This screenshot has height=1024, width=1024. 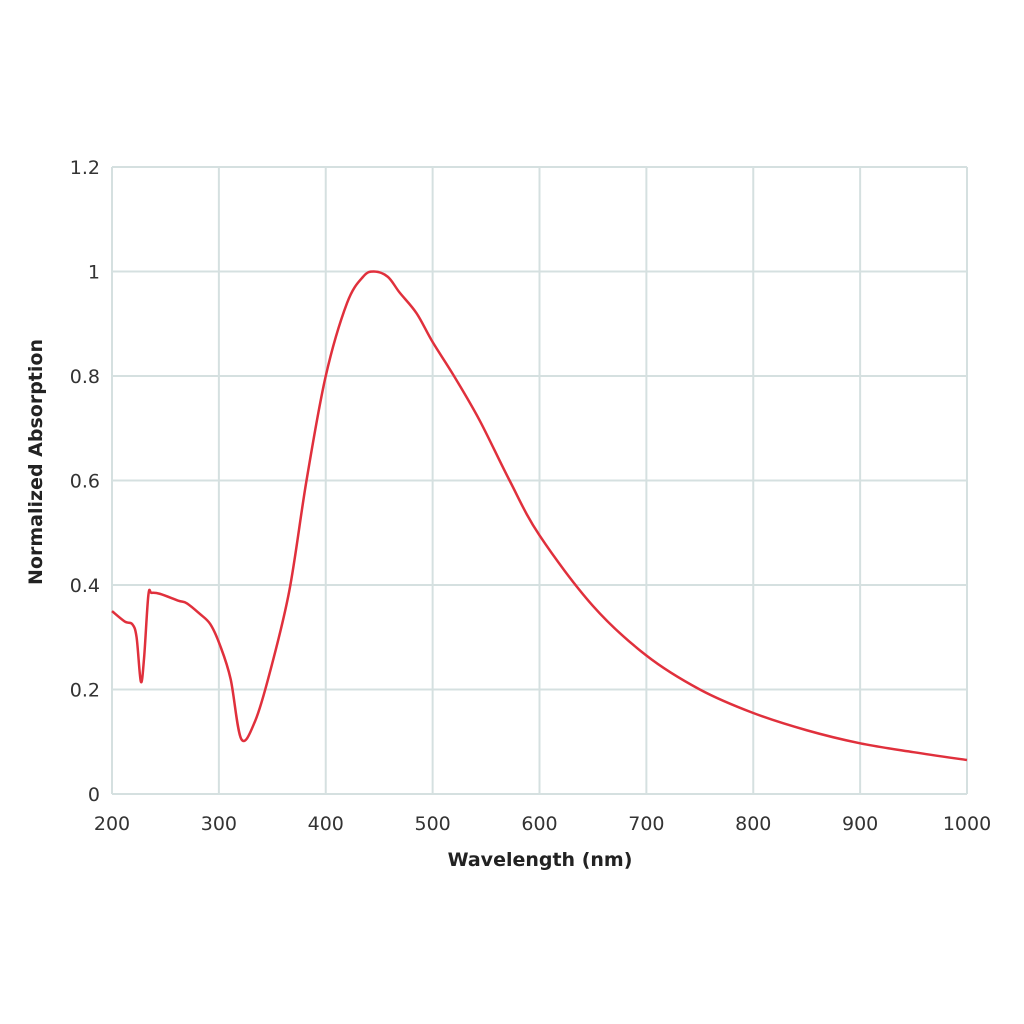 I want to click on y-tick-label: 1.2, so click(x=85, y=168).